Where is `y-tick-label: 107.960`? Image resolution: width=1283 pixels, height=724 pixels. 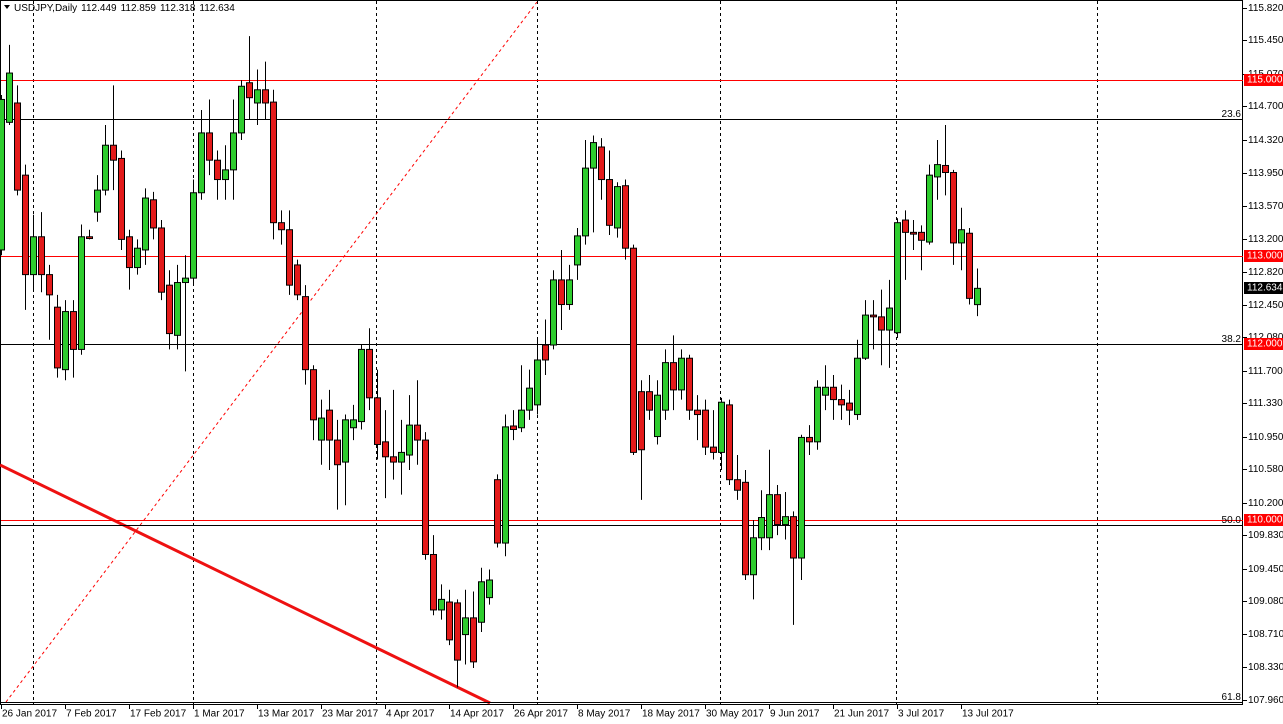
y-tick-label: 107.960 is located at coordinates (1265, 700).